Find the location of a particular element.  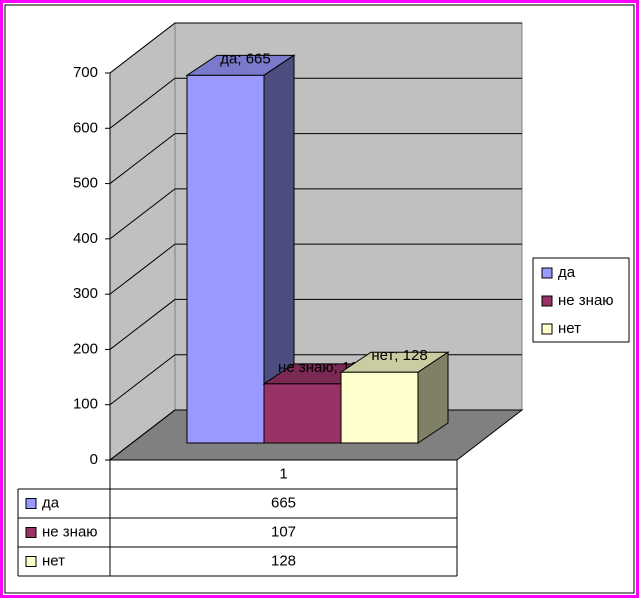

data-label: нет; 128 is located at coordinates (399, 355).